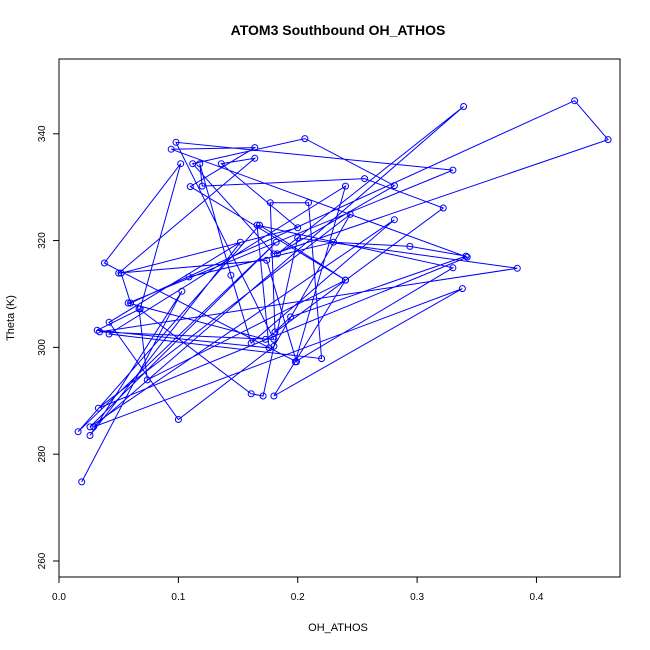 The width and height of the screenshot is (650, 650). I want to click on y-axis-label: Theta (K), so click(11, 318).